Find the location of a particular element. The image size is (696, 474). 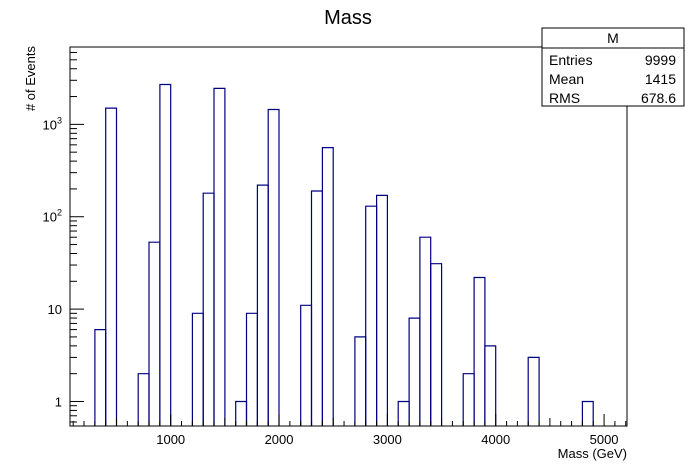

x-tick-label: 2000 is located at coordinates (279, 439).